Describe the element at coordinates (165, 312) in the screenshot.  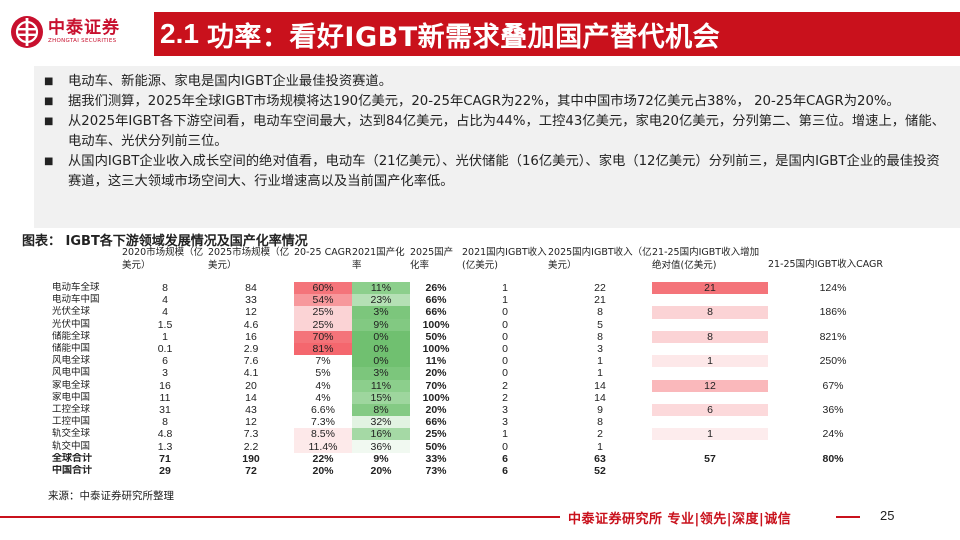
I see `table-cell: 4` at that location.